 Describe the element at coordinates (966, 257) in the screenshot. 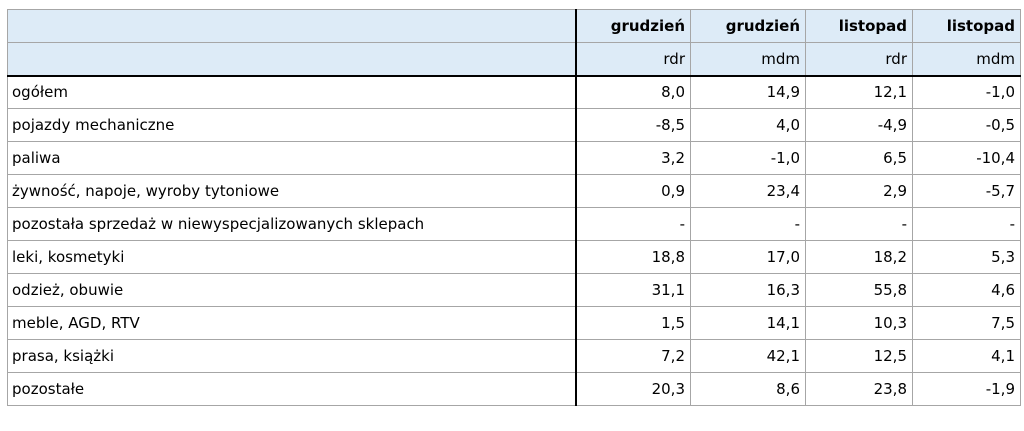

I see `cell-value: 5,3` at that location.